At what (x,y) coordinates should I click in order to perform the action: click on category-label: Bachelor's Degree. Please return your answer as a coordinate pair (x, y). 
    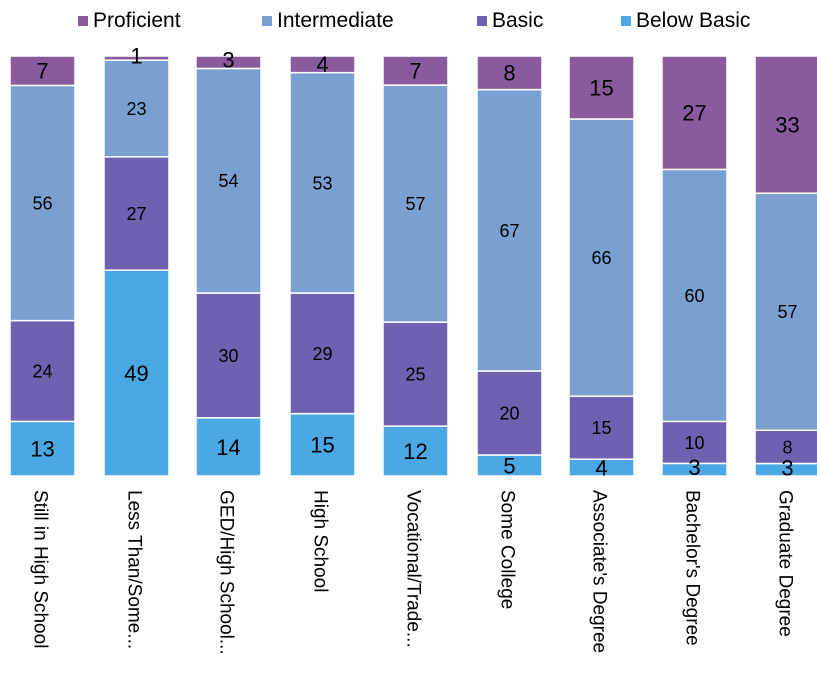
    Looking at the image, I should click on (692, 568).